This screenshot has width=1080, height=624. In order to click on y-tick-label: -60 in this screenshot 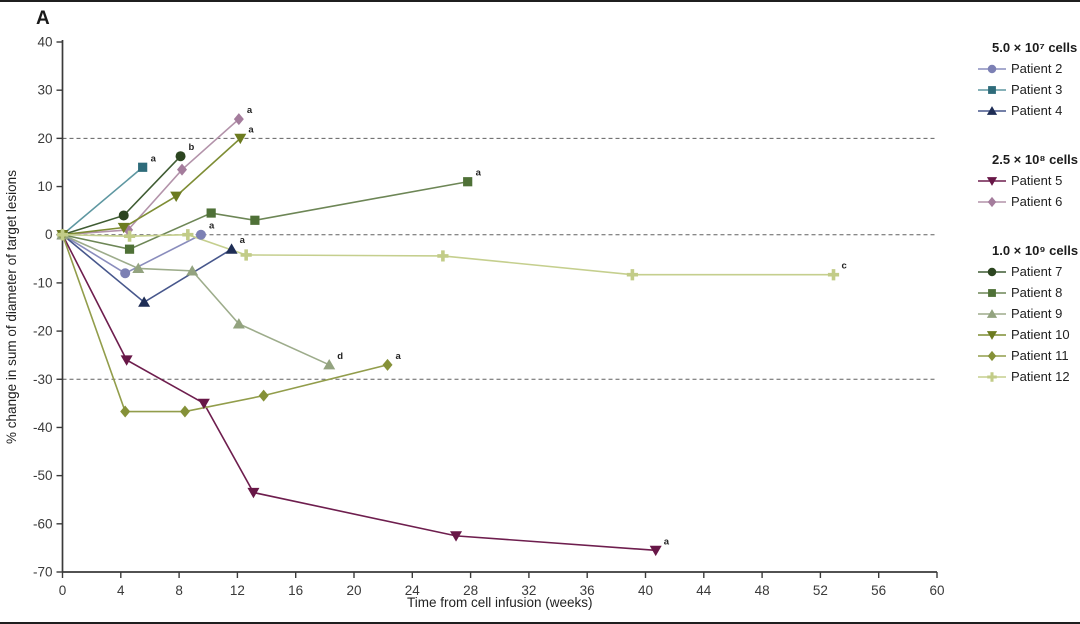, I will do `click(43, 523)`.